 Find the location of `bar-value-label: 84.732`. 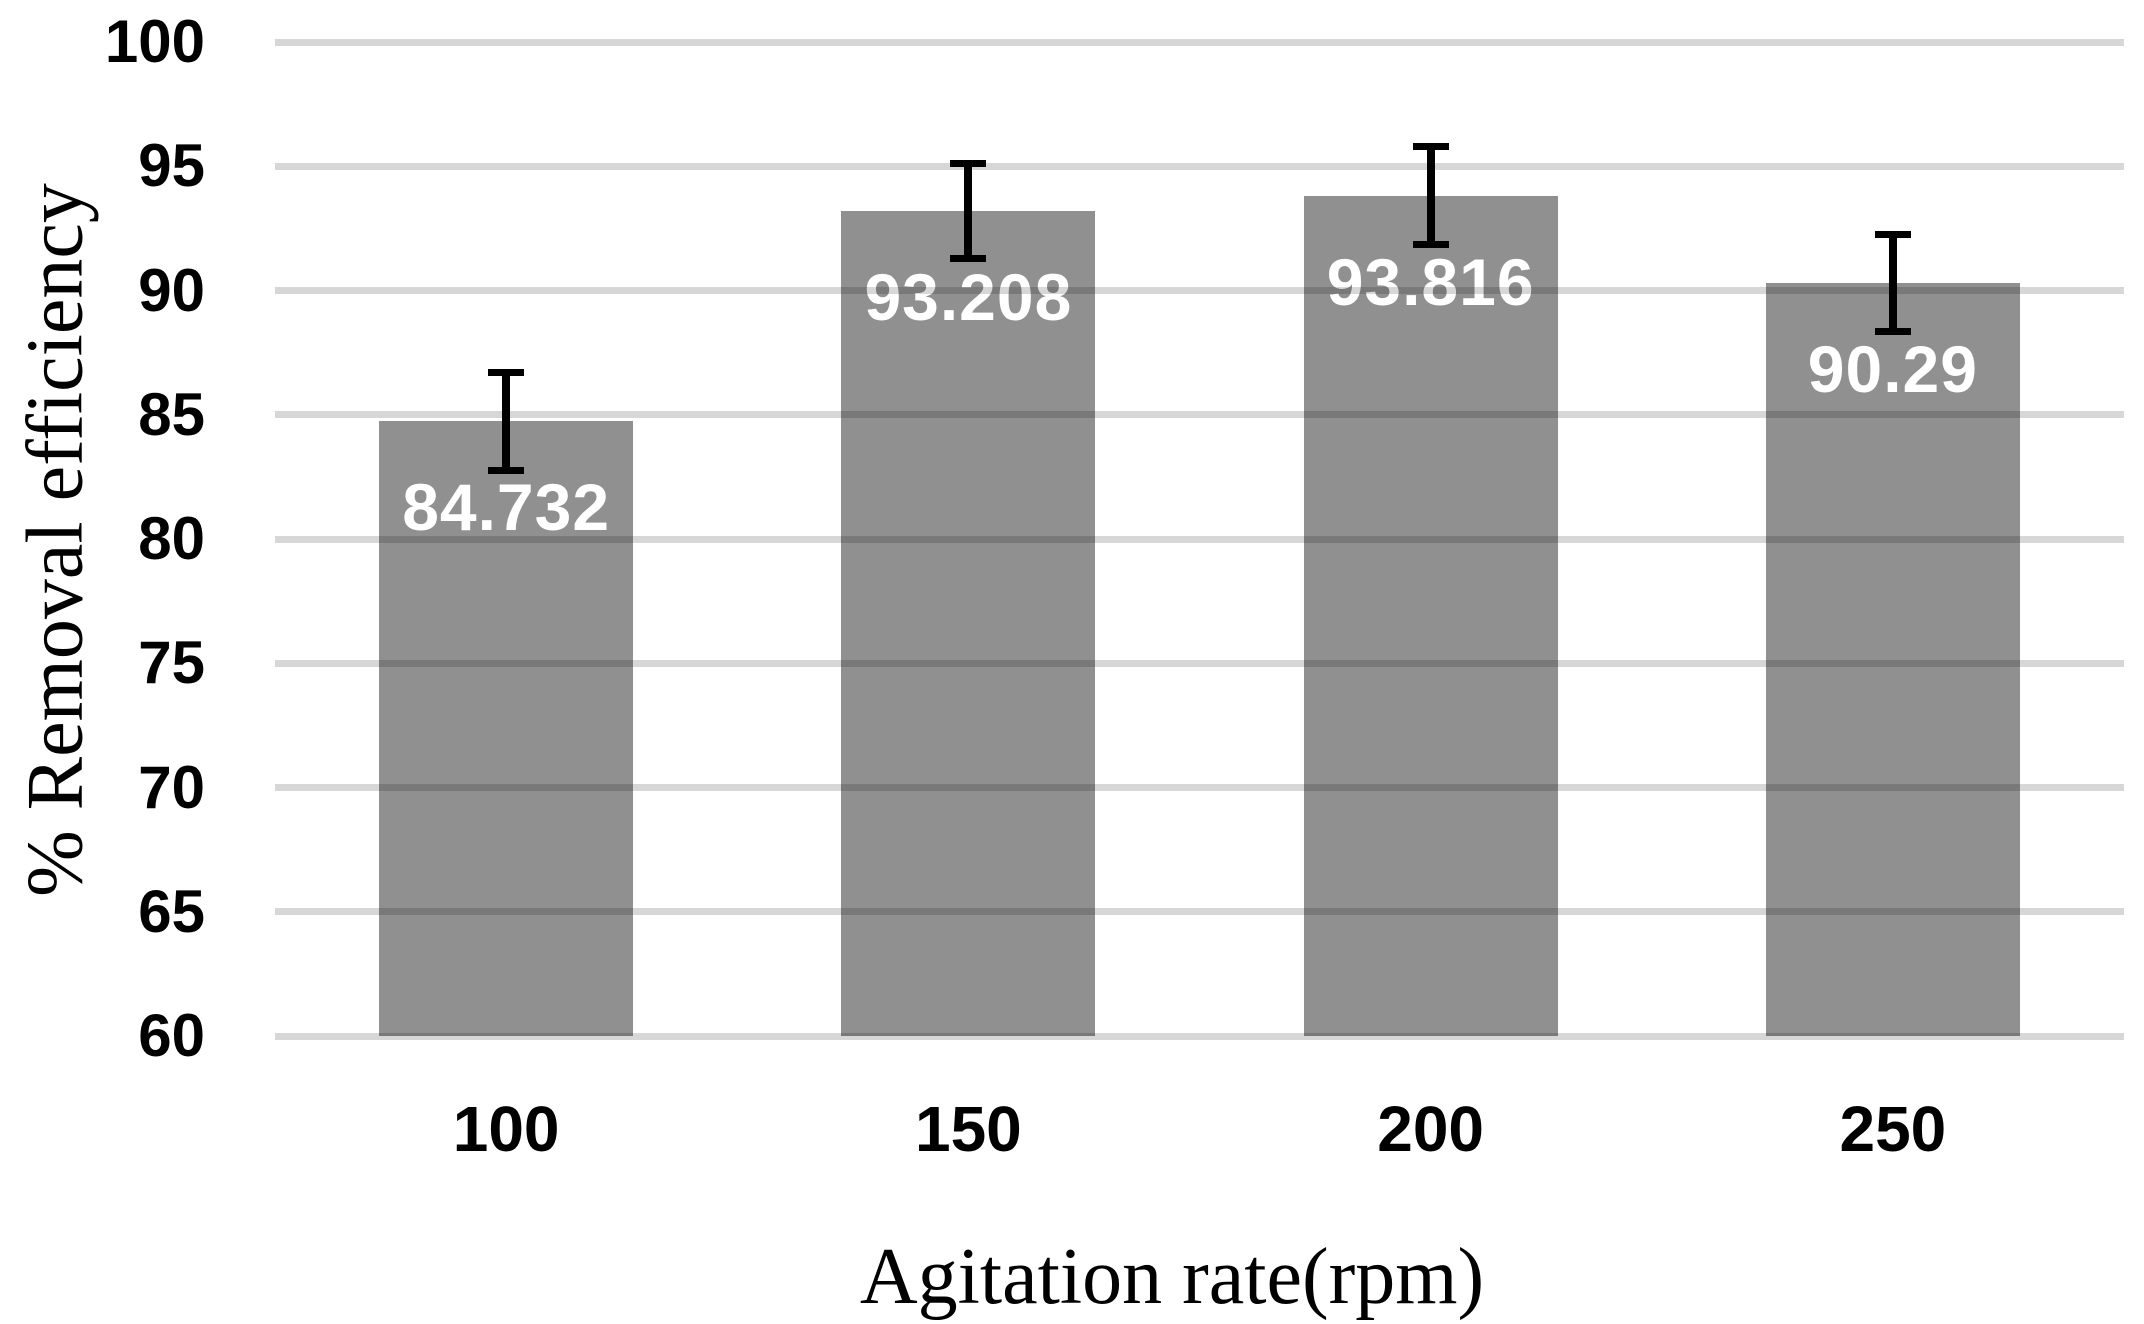

bar-value-label: 84.732 is located at coordinates (506, 507).